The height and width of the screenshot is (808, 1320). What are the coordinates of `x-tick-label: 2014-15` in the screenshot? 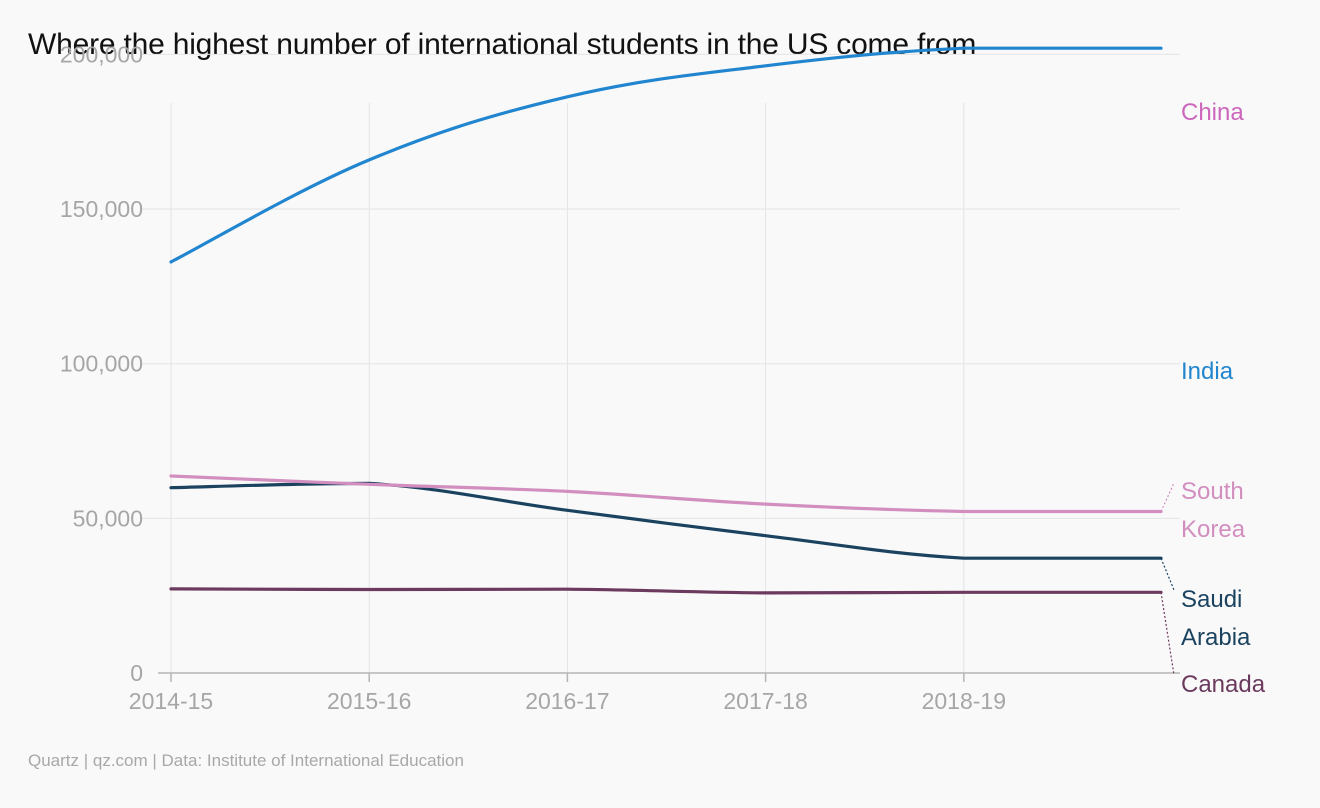 It's located at (171, 701).